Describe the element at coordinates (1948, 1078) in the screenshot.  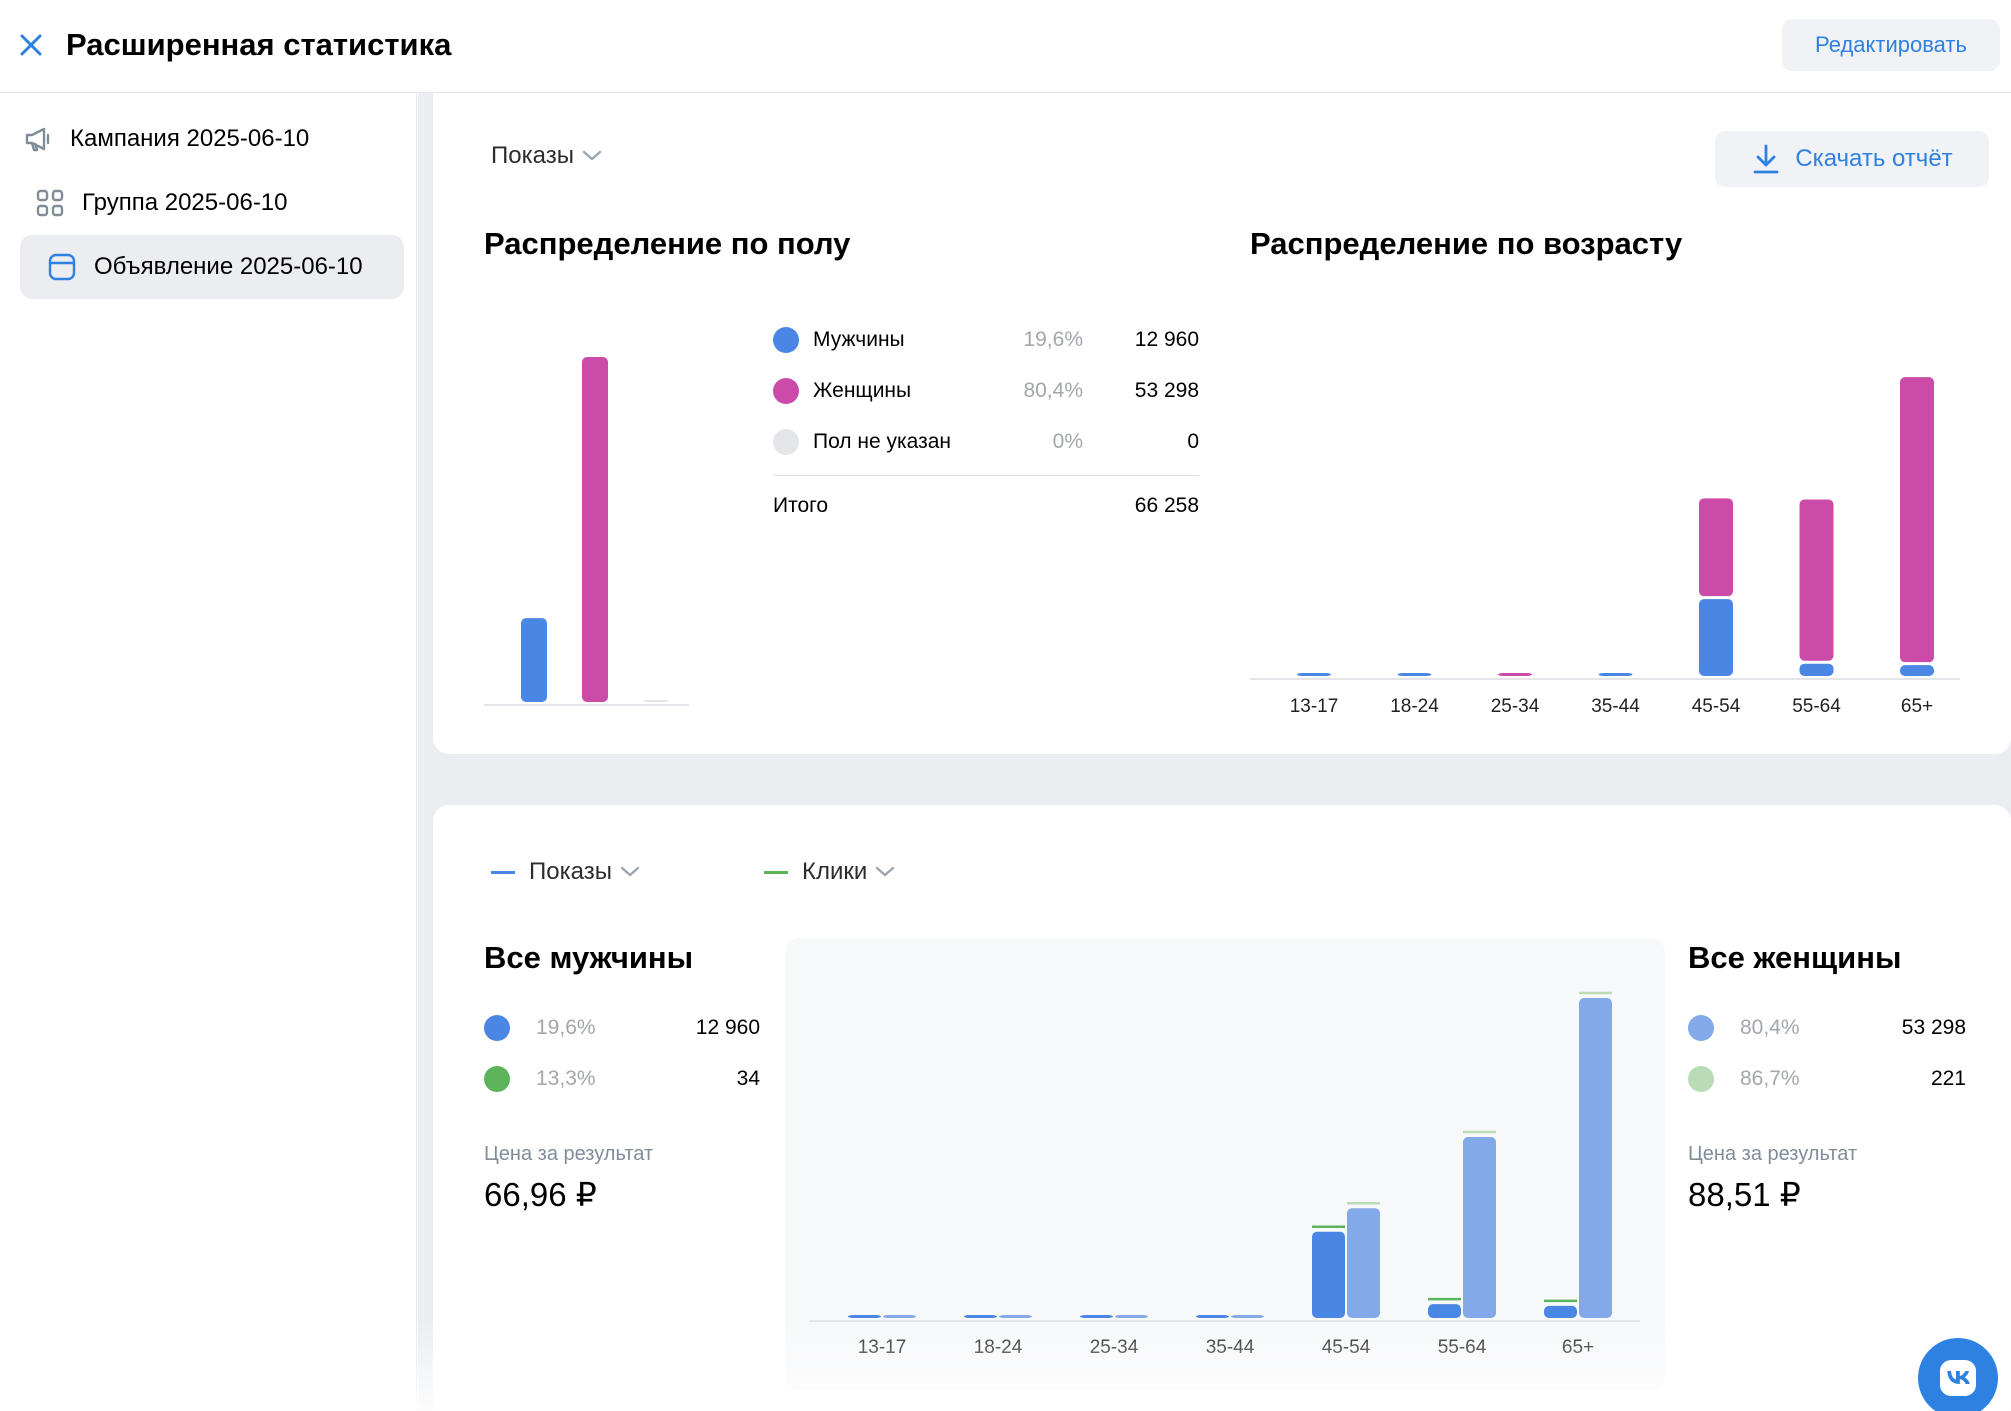
I see `women-clicks-value: 221` at that location.